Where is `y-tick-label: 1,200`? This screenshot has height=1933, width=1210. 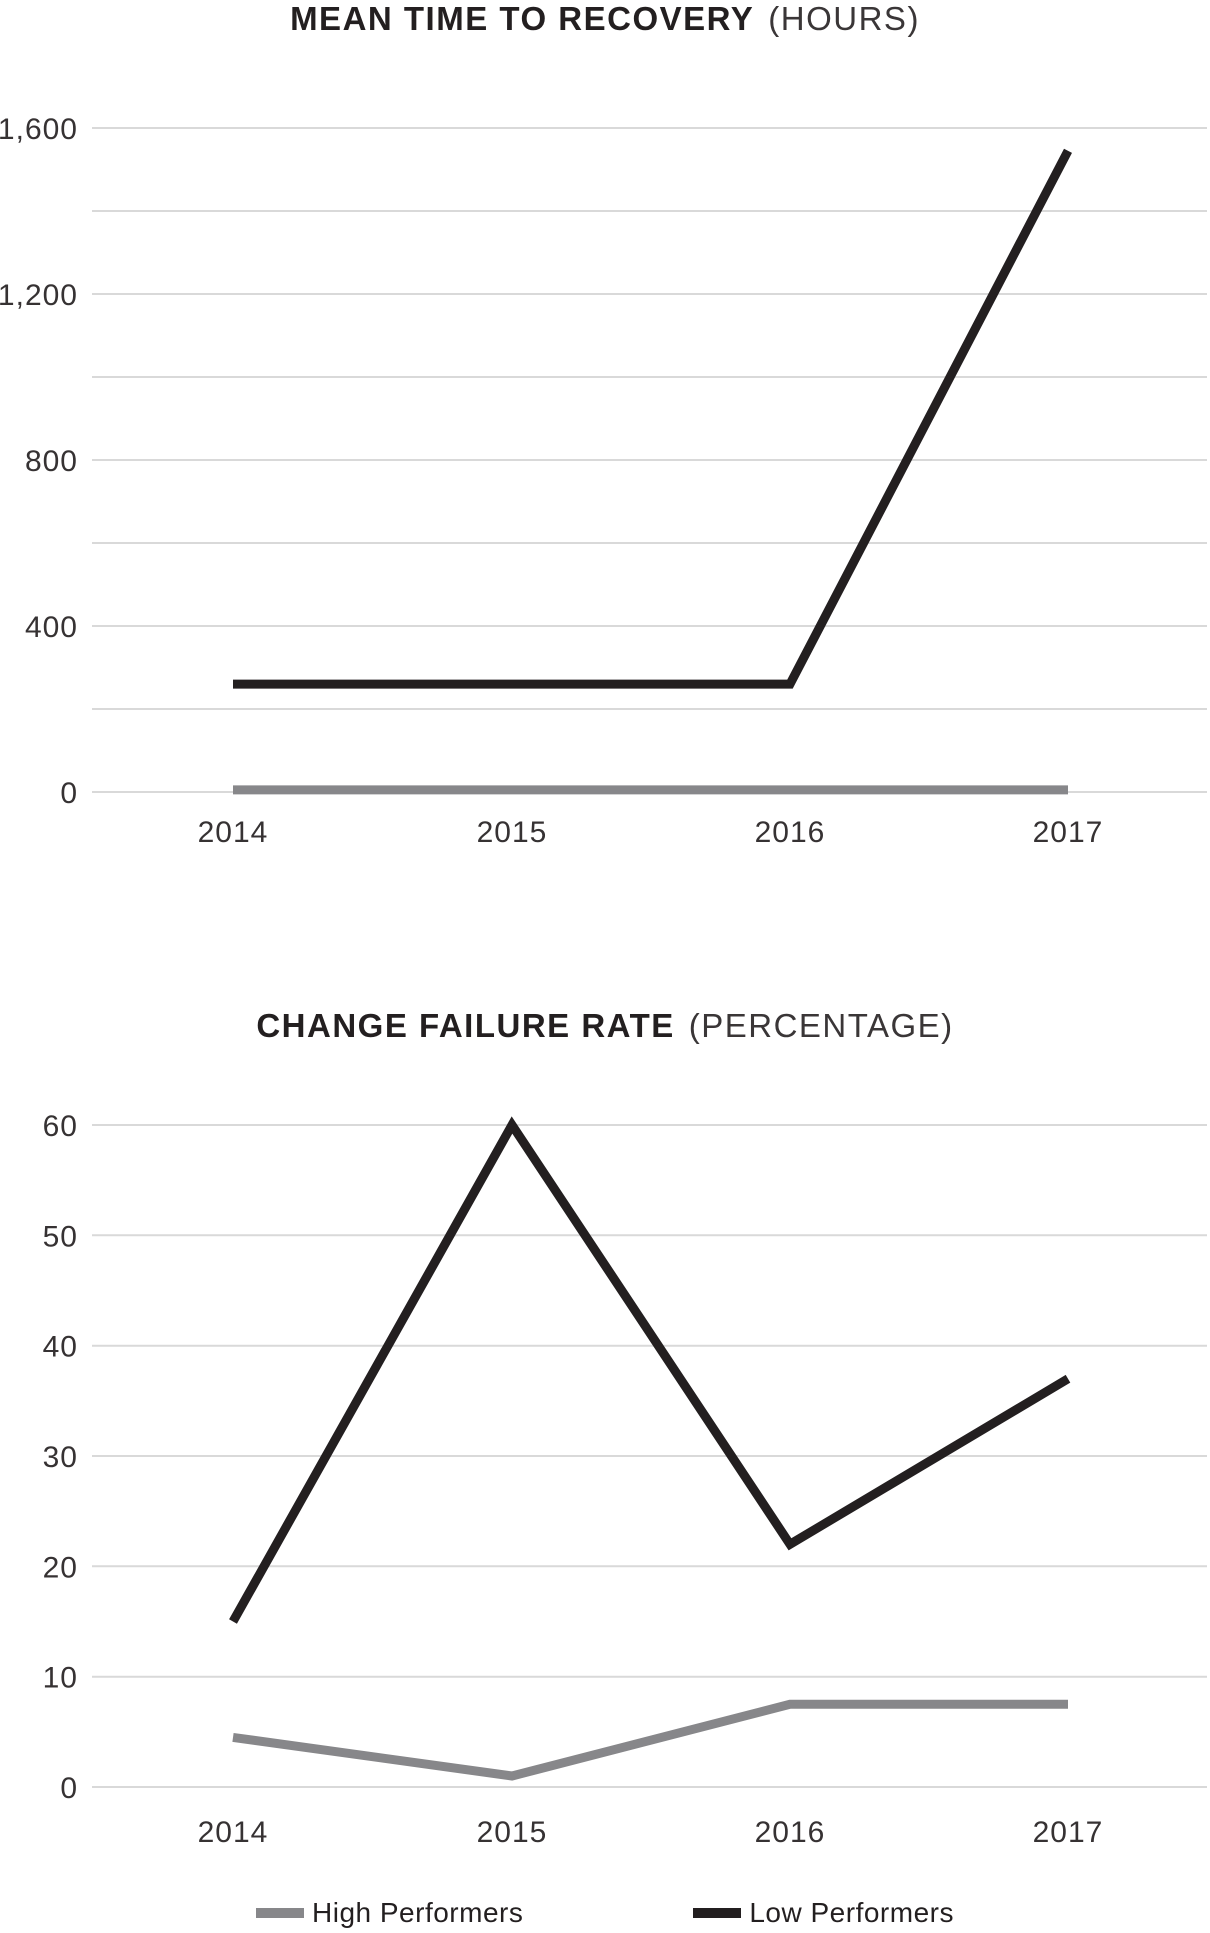
y-tick-label: 1,200 is located at coordinates (39, 295).